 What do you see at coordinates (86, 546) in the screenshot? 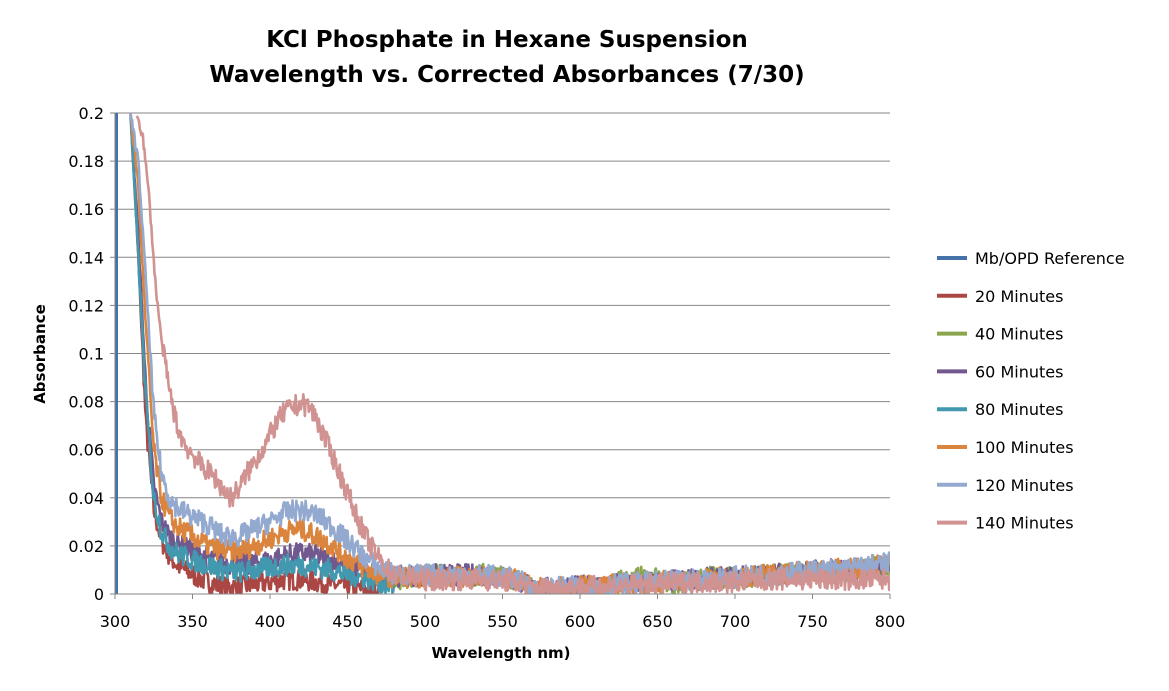
I see `y-tick-label: 0.02` at bounding box center [86, 546].